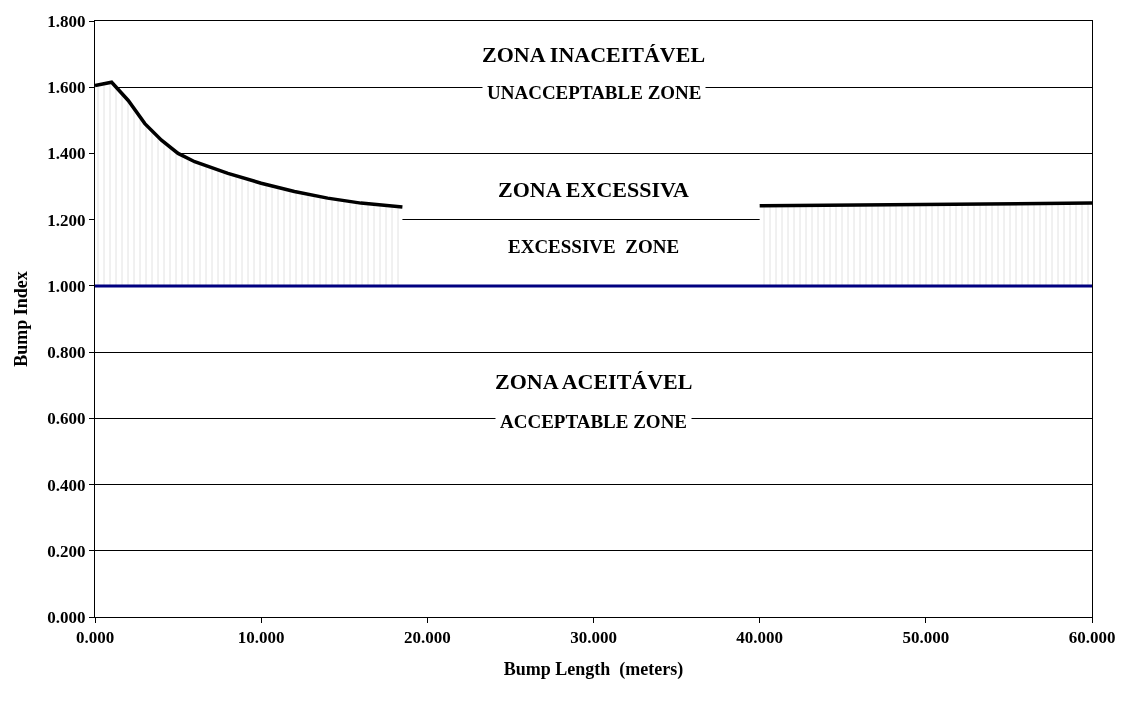 Image resolution: width=1132 pixels, height=702 pixels. What do you see at coordinates (594, 54) in the screenshot?
I see `annotation: ZONA INACEITÁVEL` at bounding box center [594, 54].